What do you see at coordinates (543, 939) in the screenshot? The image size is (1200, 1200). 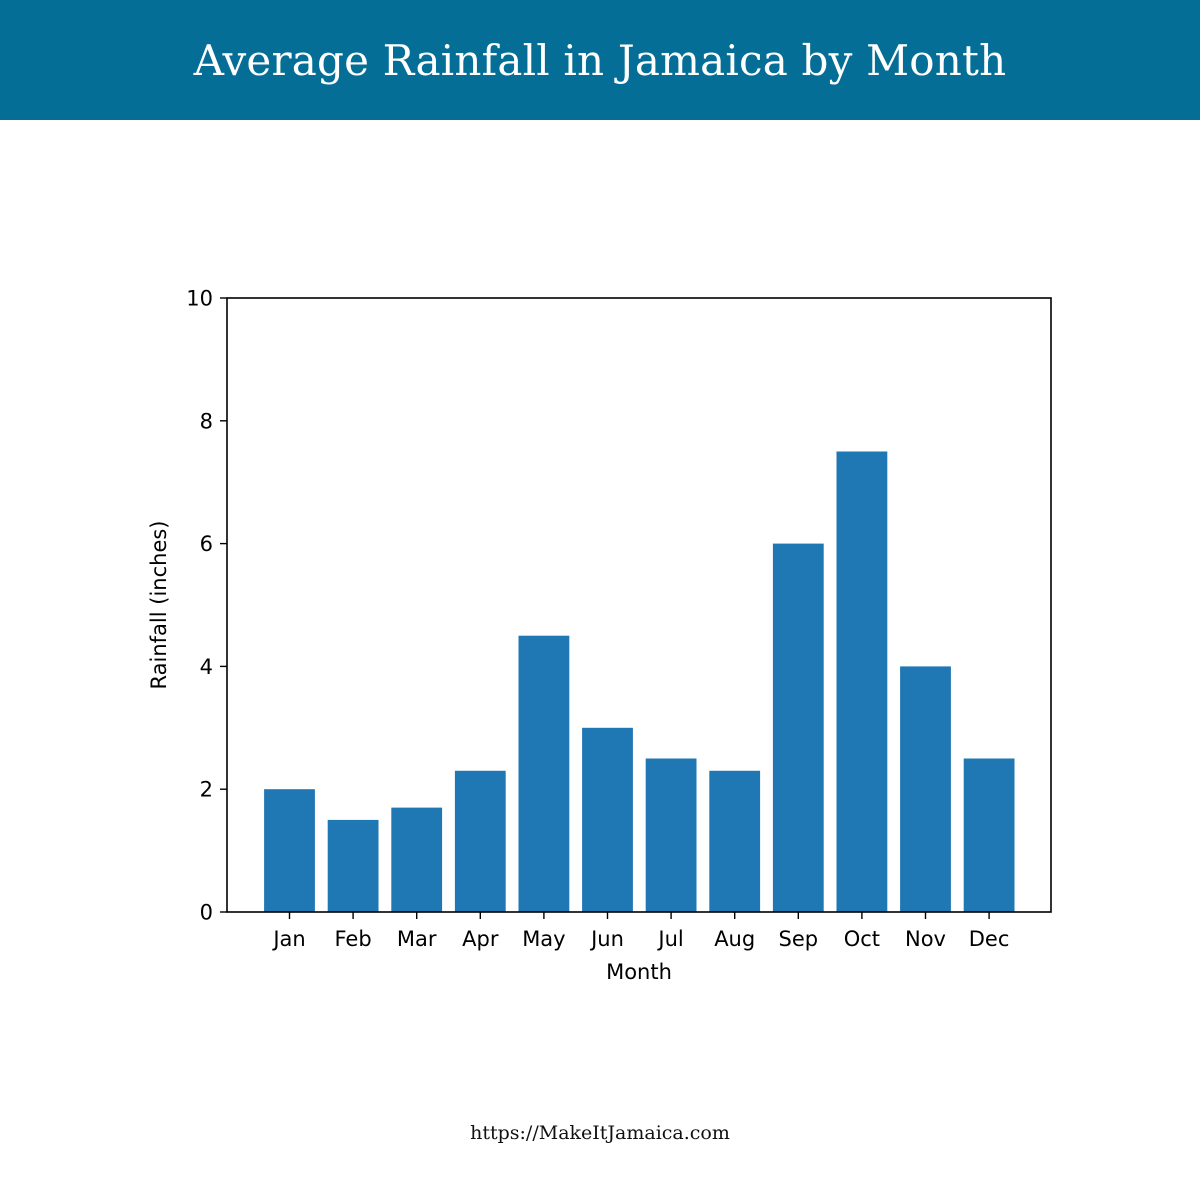 I see `x-tick-label: May` at bounding box center [543, 939].